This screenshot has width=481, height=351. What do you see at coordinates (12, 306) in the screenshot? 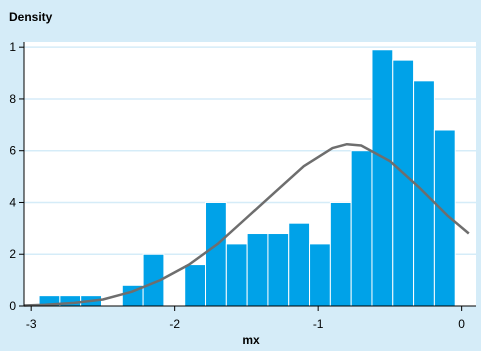
I see `y-tick-label: 0` at bounding box center [12, 306].